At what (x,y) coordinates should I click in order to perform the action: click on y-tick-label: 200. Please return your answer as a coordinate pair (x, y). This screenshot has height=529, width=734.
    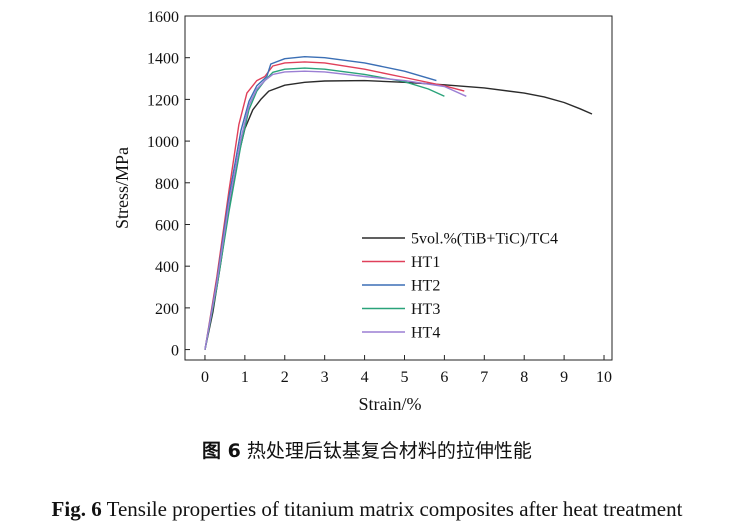
    Looking at the image, I should click on (167, 309).